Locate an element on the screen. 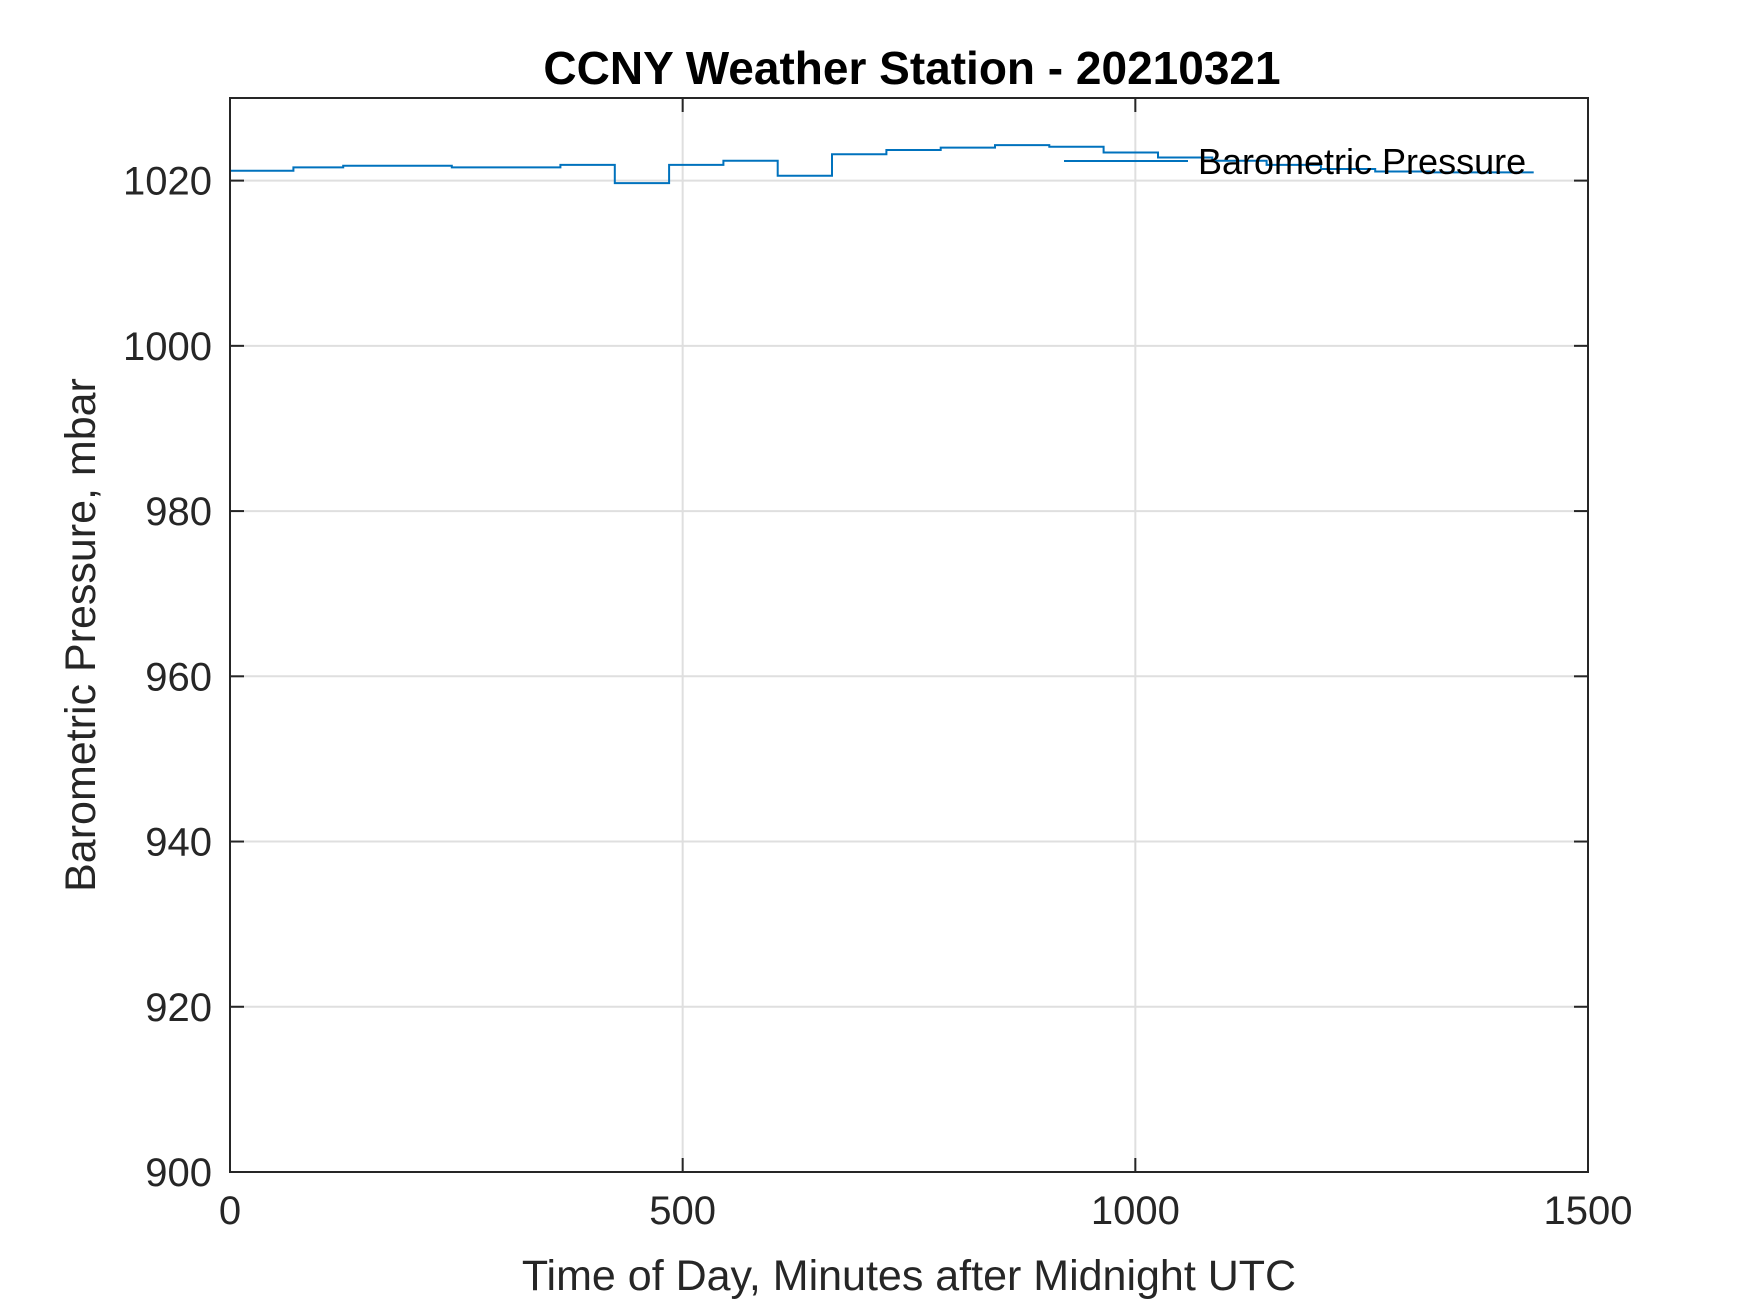 This screenshot has height=1313, width=1750. y-axis-label: Barometric Pressure, mbar is located at coordinates (81, 635).